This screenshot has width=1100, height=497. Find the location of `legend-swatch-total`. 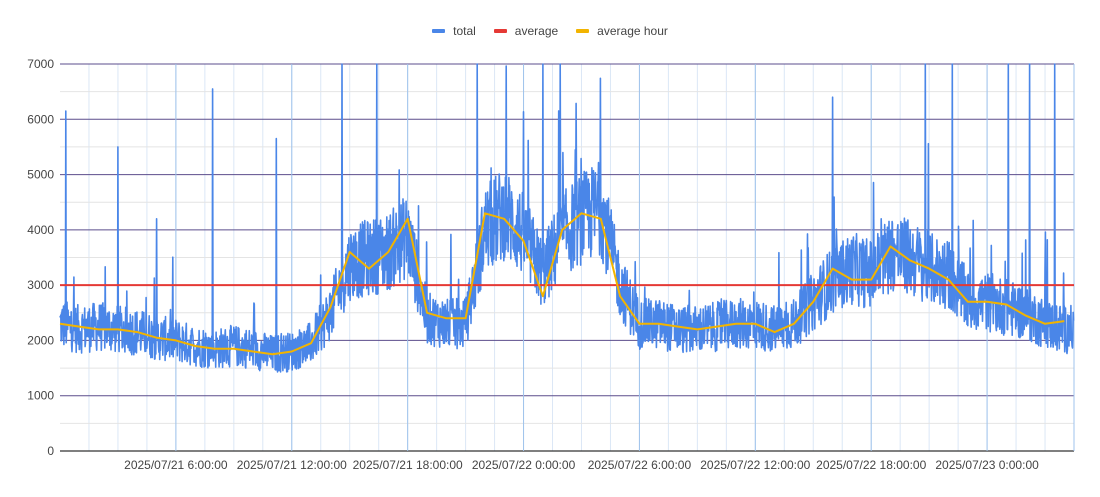

legend-swatch-total is located at coordinates (439, 31).